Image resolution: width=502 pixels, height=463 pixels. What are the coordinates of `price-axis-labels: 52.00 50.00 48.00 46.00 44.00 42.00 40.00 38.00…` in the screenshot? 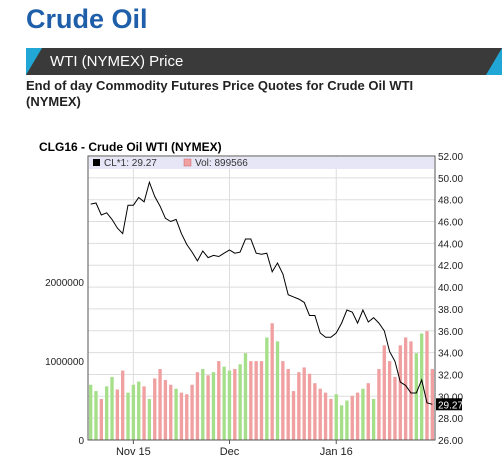 It's located at (450, 299).